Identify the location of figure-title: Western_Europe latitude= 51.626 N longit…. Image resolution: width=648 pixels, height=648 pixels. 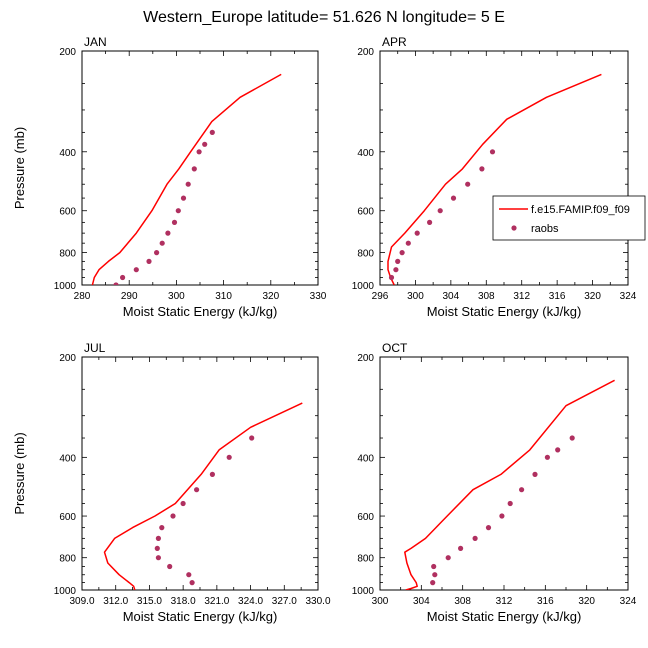
(324, 17).